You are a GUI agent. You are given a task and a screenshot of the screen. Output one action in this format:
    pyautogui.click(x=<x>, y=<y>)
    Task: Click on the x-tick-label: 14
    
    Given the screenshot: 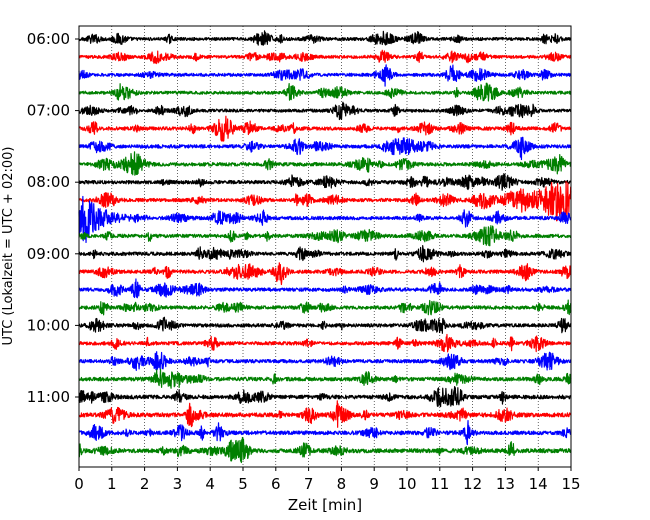 What is the action you would take?
    pyautogui.click(x=538, y=484)
    